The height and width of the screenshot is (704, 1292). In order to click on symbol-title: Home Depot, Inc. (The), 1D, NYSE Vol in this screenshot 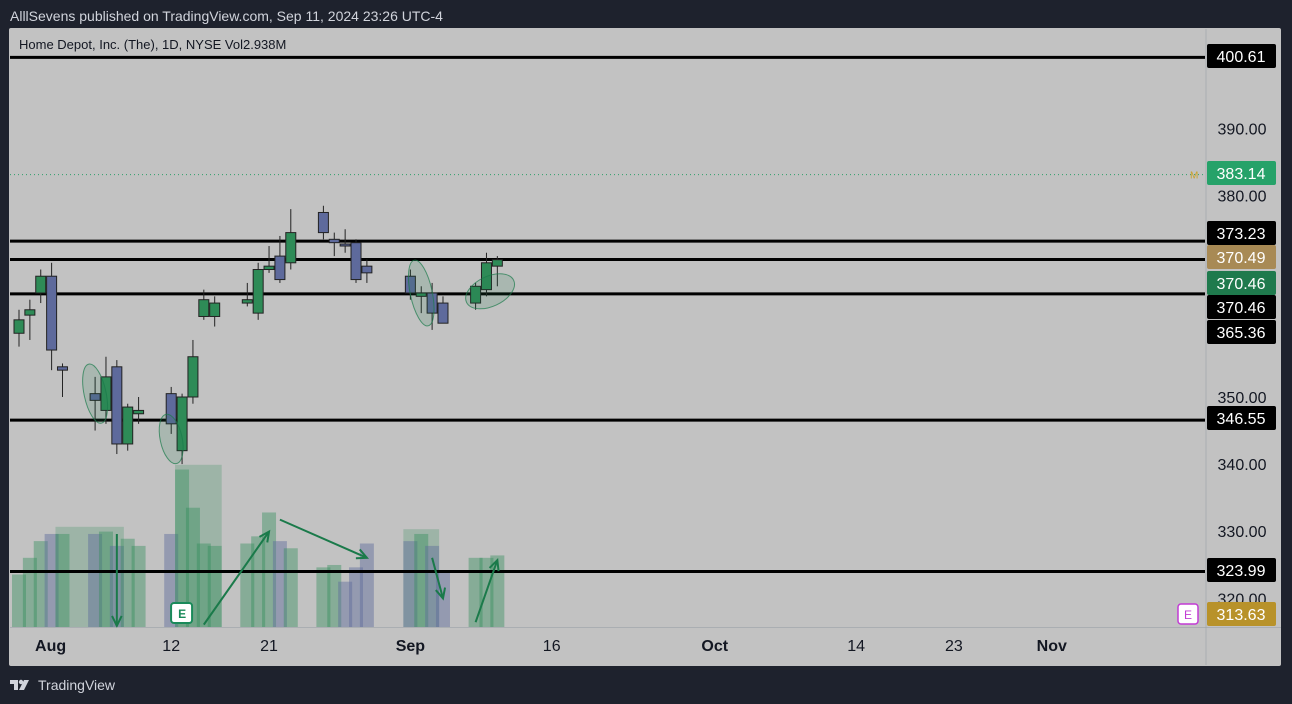, I will do `click(131, 44)`.